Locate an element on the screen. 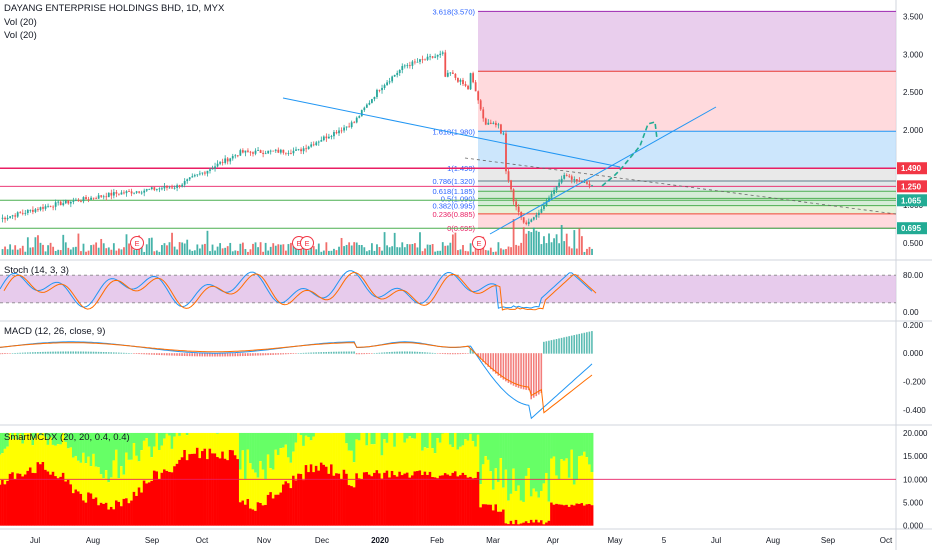 This screenshot has width=932, height=550. price-badge is located at coordinates (912, 186).